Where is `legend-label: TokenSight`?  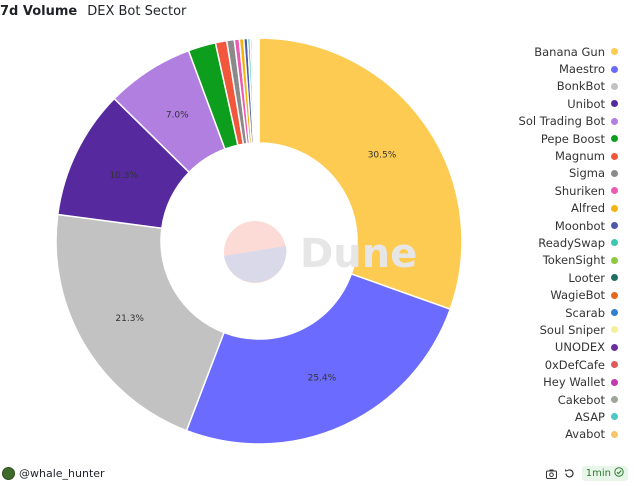
legend-label: TokenSight is located at coordinates (573, 260).